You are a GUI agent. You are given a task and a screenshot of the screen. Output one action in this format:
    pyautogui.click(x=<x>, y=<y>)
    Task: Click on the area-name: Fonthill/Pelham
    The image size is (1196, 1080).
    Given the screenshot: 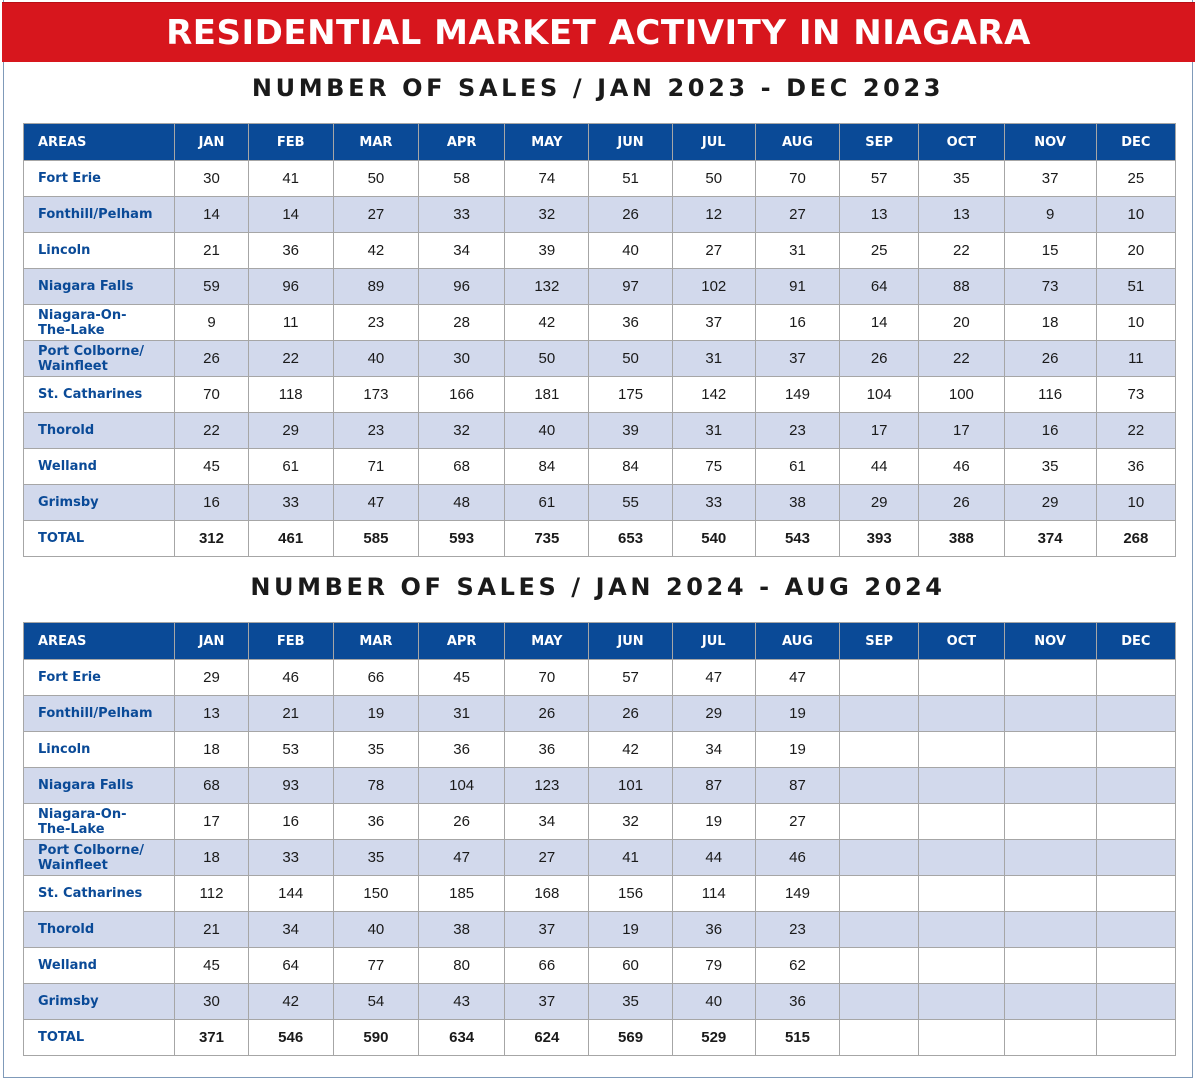 What is the action you would take?
    pyautogui.click(x=99, y=713)
    